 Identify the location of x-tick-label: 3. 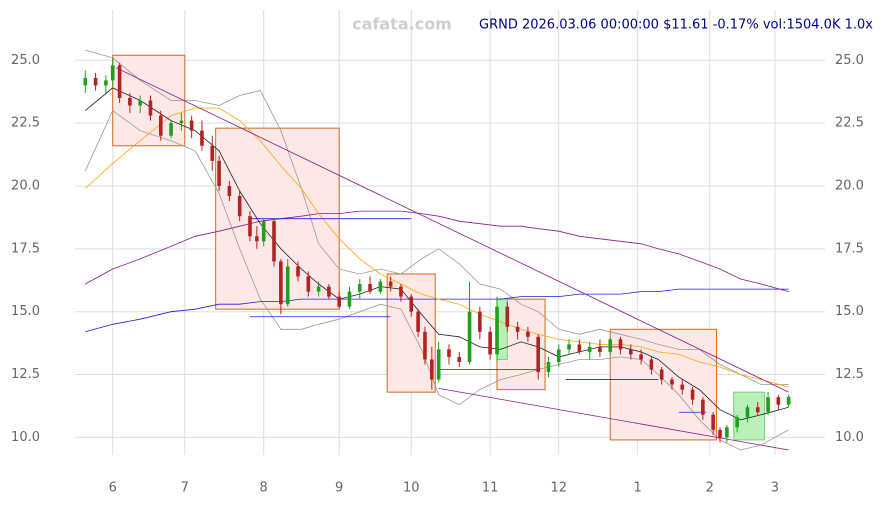
(775, 488).